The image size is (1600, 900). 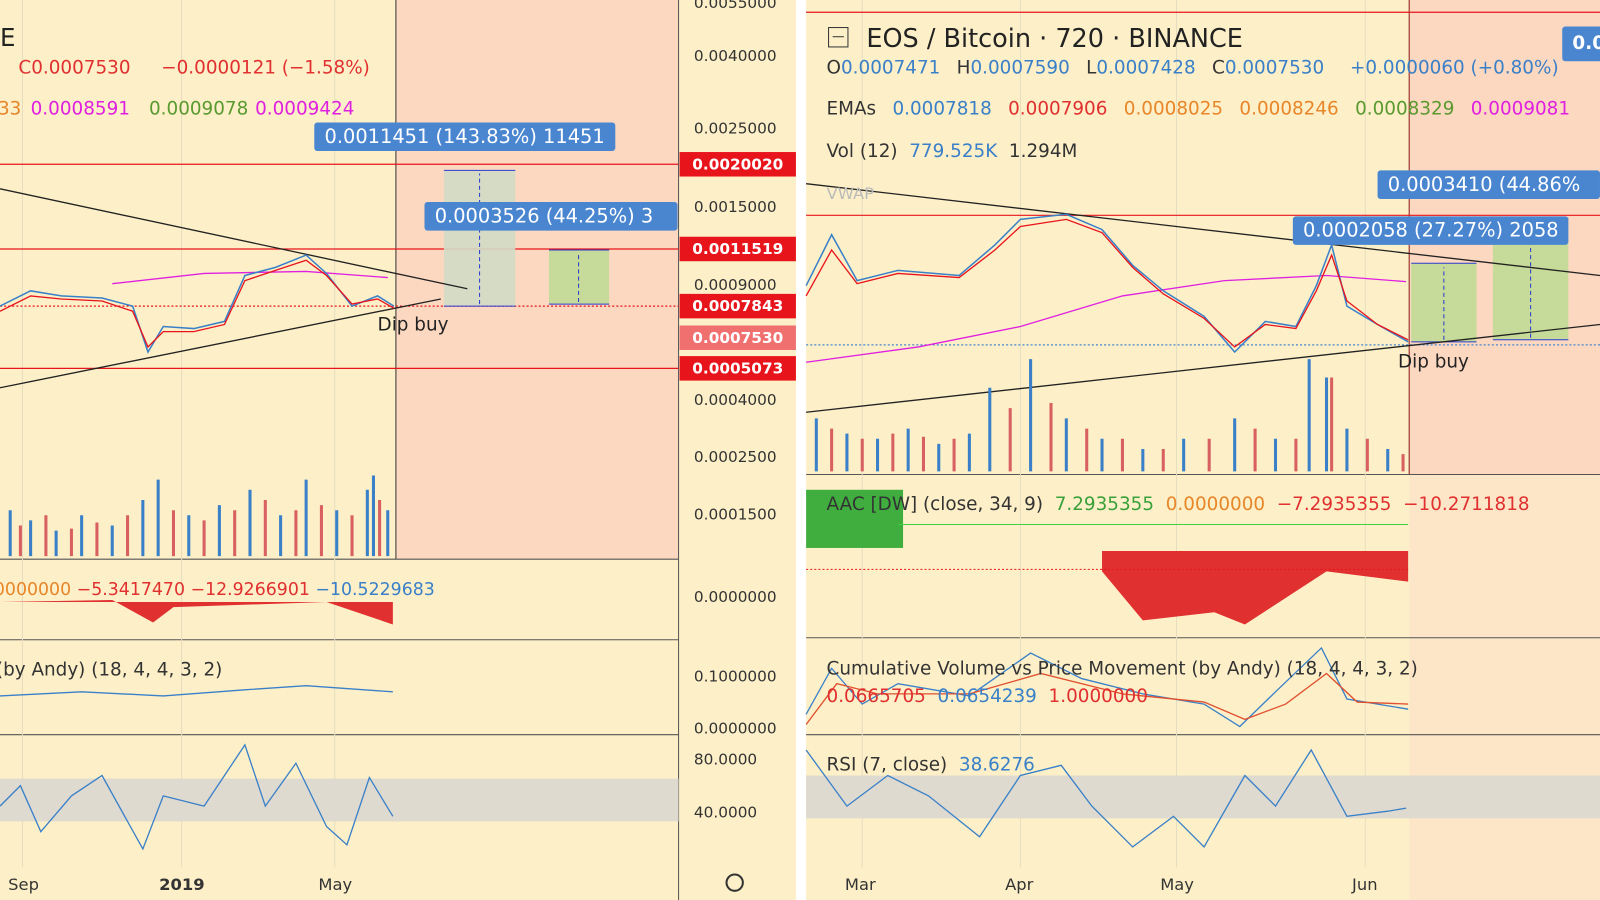 I want to click on time-label: Sep, so click(x=23, y=884).